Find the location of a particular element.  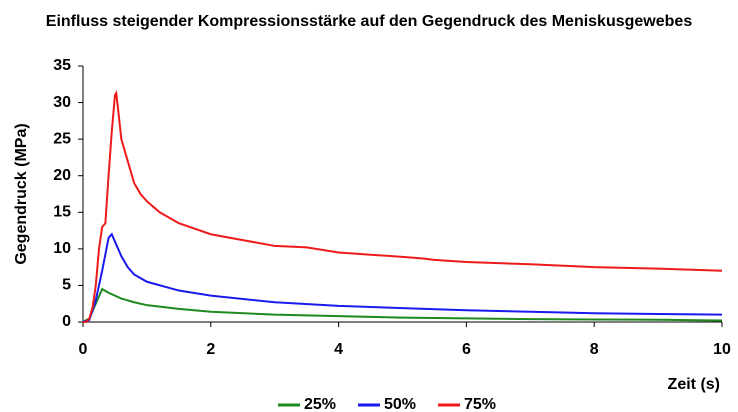

x-tick-label: 0 is located at coordinates (83, 349).